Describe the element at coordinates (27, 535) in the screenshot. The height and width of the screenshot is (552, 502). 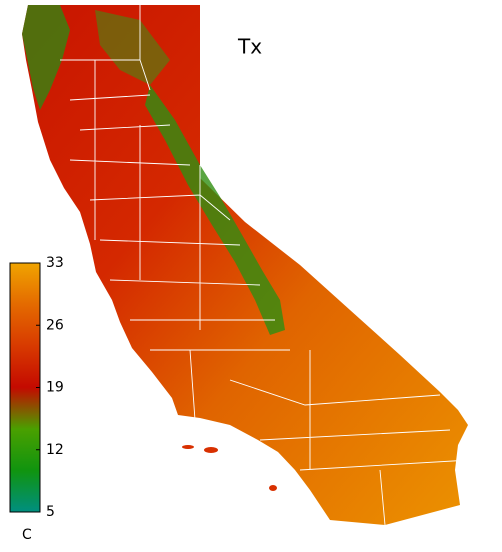
I see `colorbar-unit: C` at that location.